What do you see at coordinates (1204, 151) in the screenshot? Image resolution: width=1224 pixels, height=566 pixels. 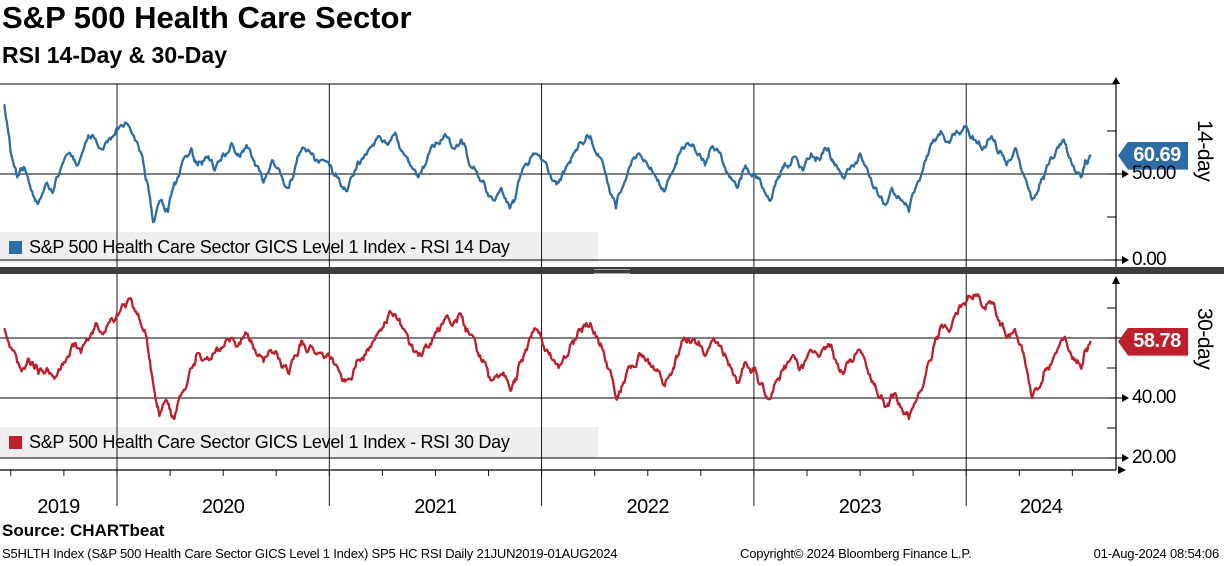 I see `rsi14-axis-title: 14-day` at bounding box center [1204, 151].